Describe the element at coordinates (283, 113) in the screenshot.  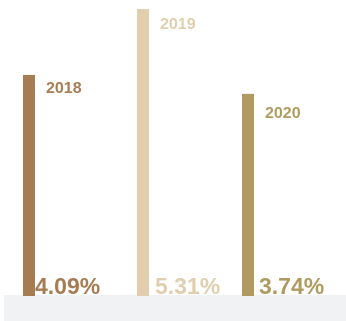
I see `category-label-2020: 2020` at that location.